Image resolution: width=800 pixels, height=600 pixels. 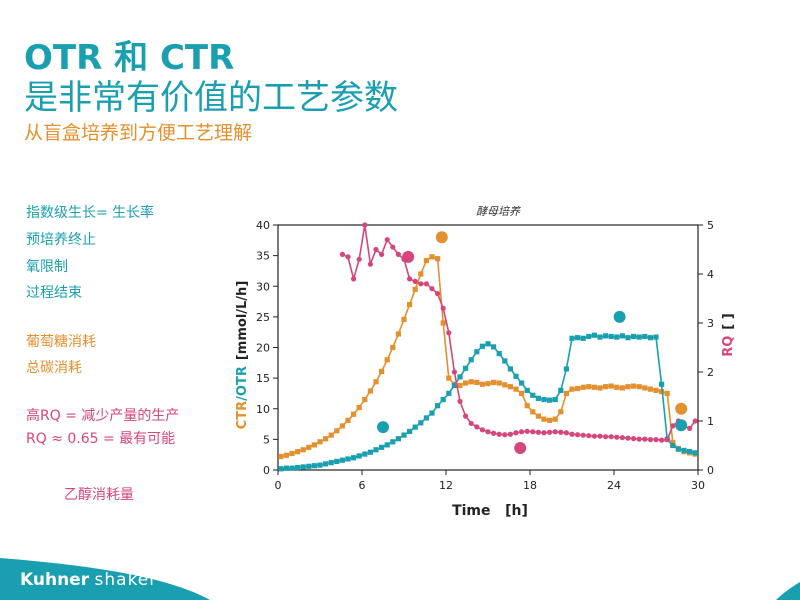 I want to click on y-right-tick-label: 0, so click(x=710, y=470).